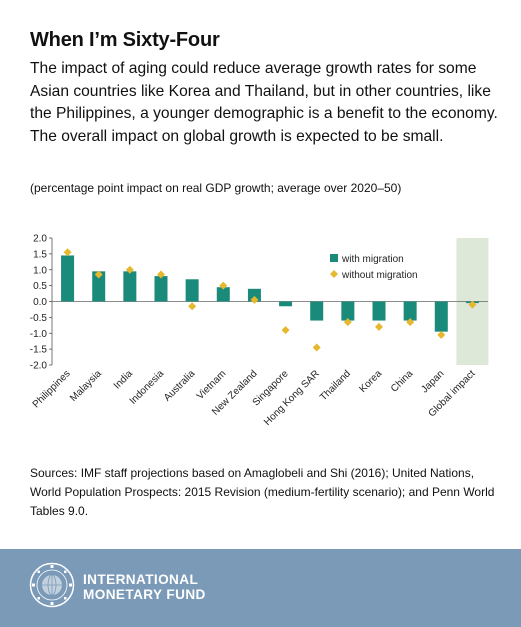 The height and width of the screenshot is (627, 521). I want to click on bar-india, so click(130, 286).